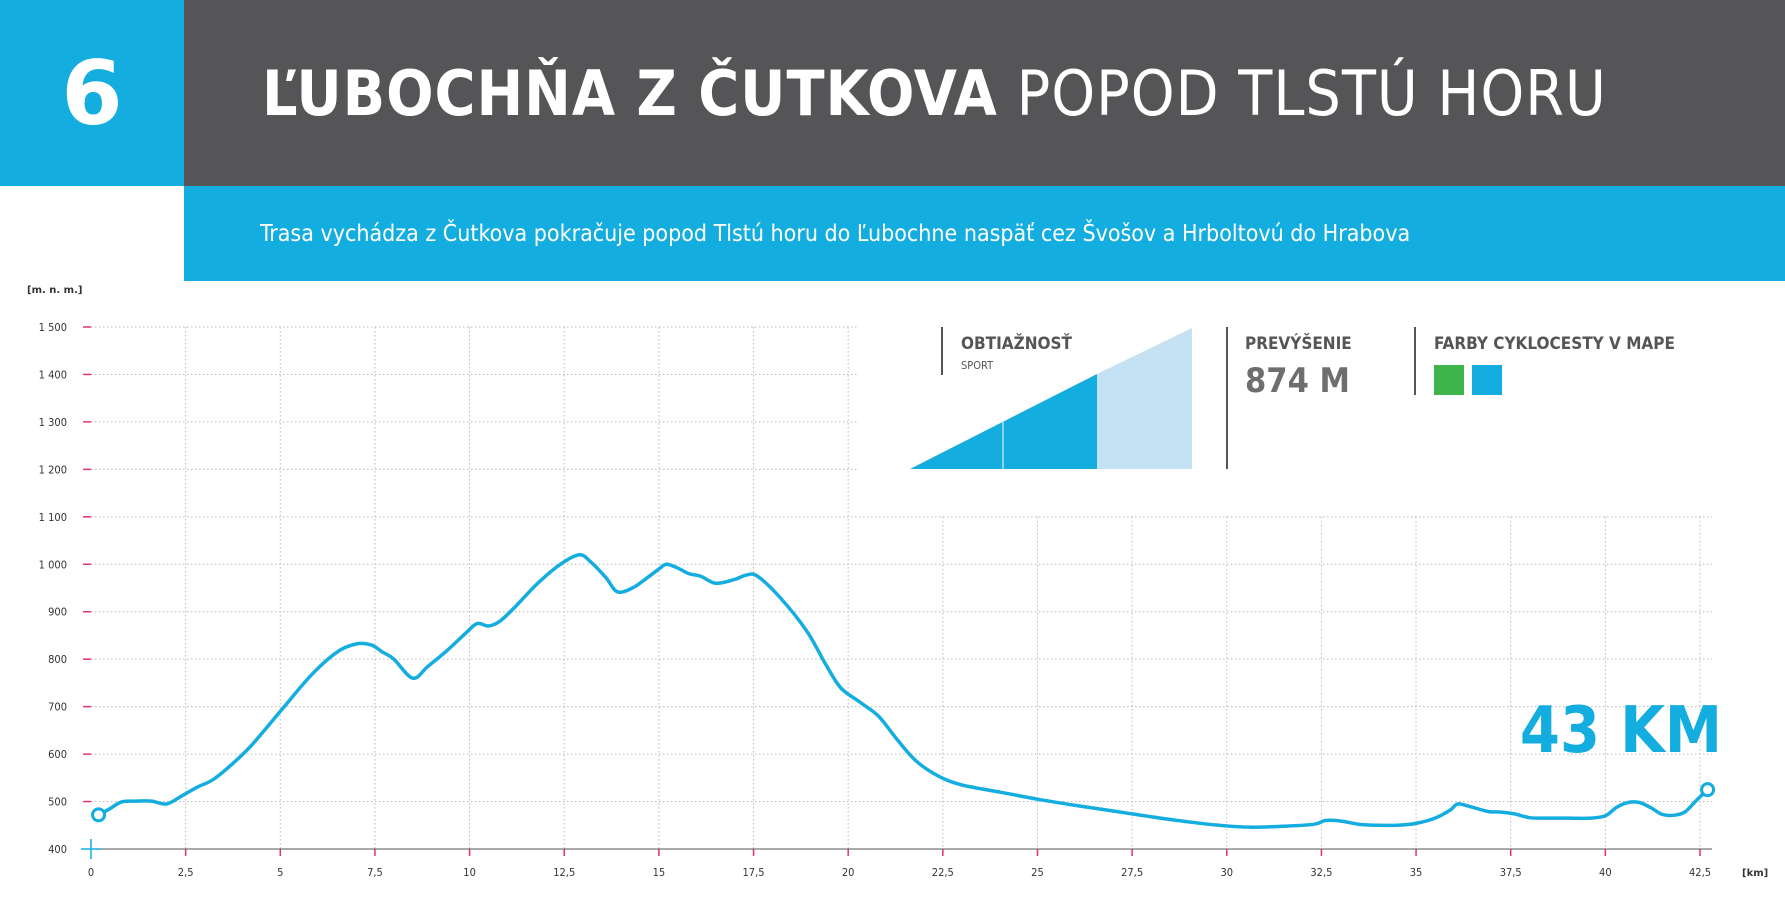  What do you see at coordinates (1321, 872) in the screenshot?
I see `x-tick-label: 32,5` at bounding box center [1321, 872].